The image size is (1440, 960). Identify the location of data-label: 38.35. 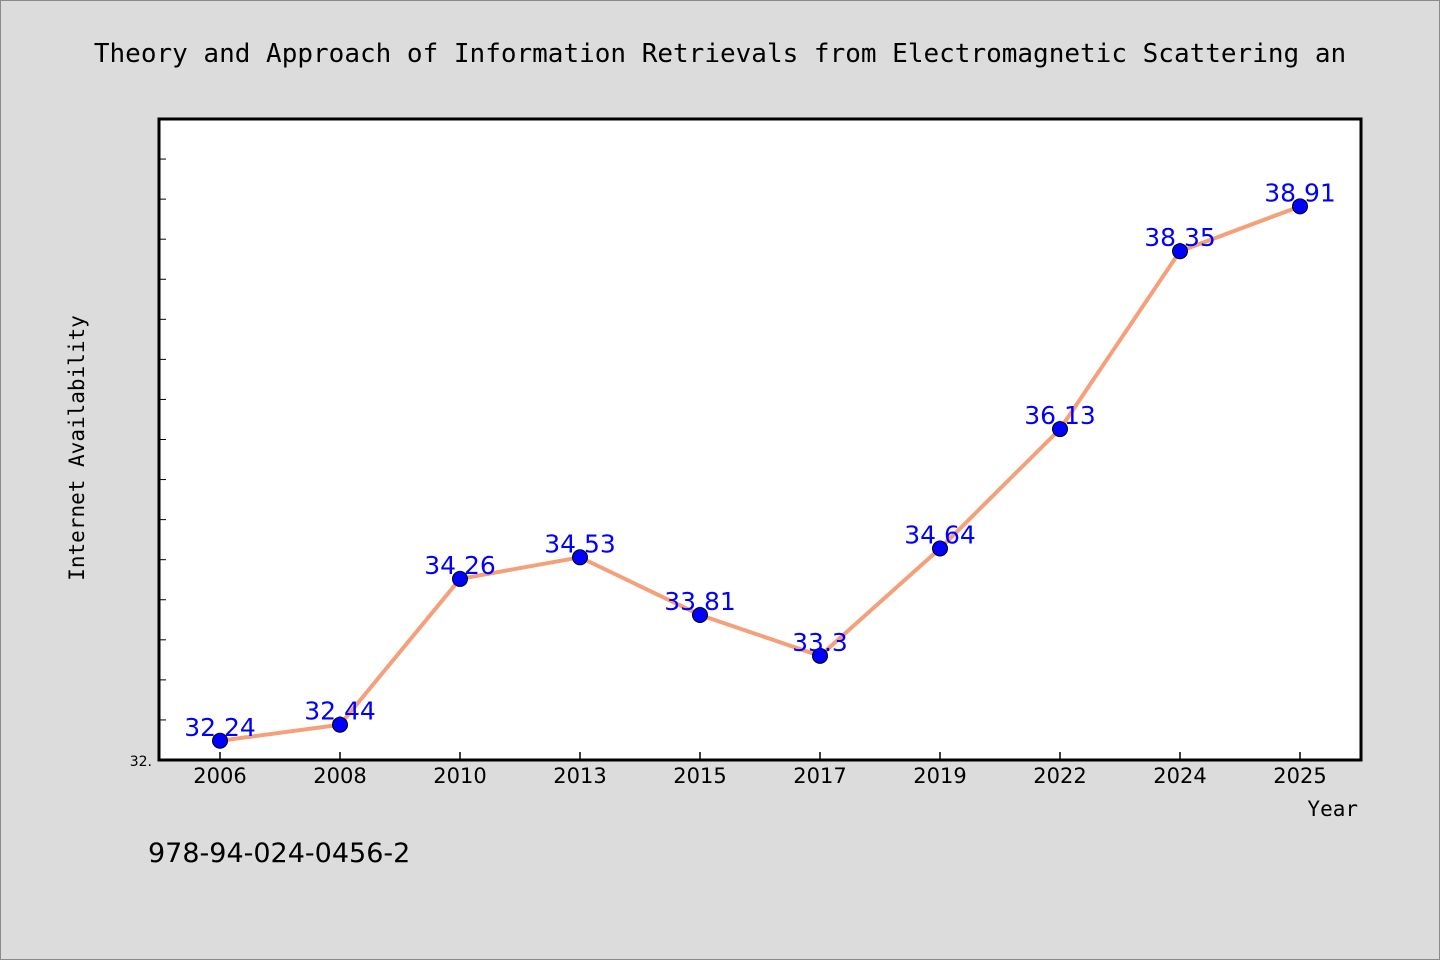
(1180, 237).